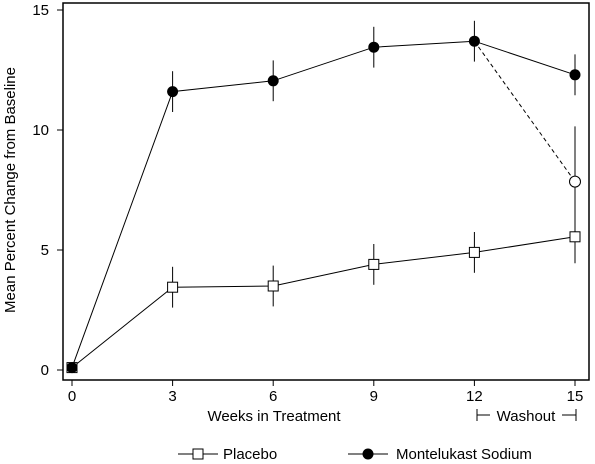 The height and width of the screenshot is (464, 595). What do you see at coordinates (575, 396) in the screenshot?
I see `x-tick-label: 15` at bounding box center [575, 396].